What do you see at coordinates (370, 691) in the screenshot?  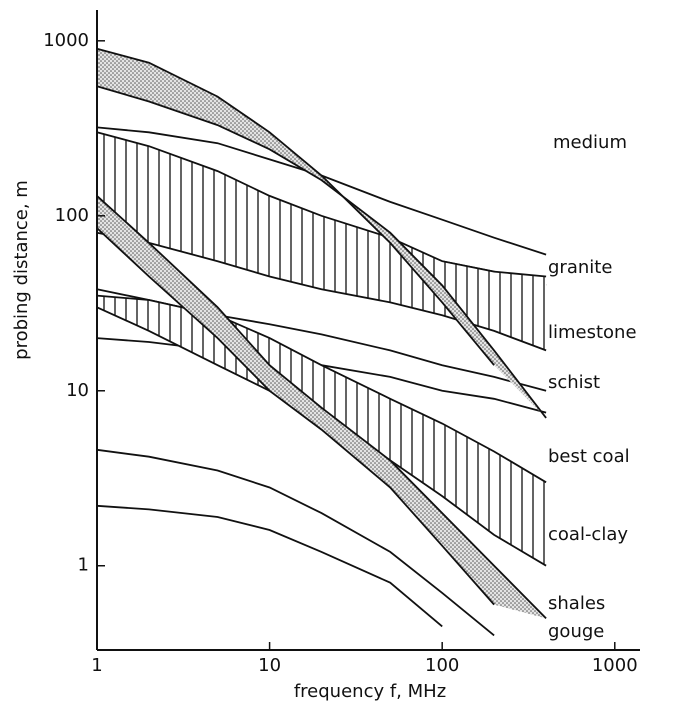 I see `x-axis-label: frequency f, MHz` at bounding box center [370, 691].